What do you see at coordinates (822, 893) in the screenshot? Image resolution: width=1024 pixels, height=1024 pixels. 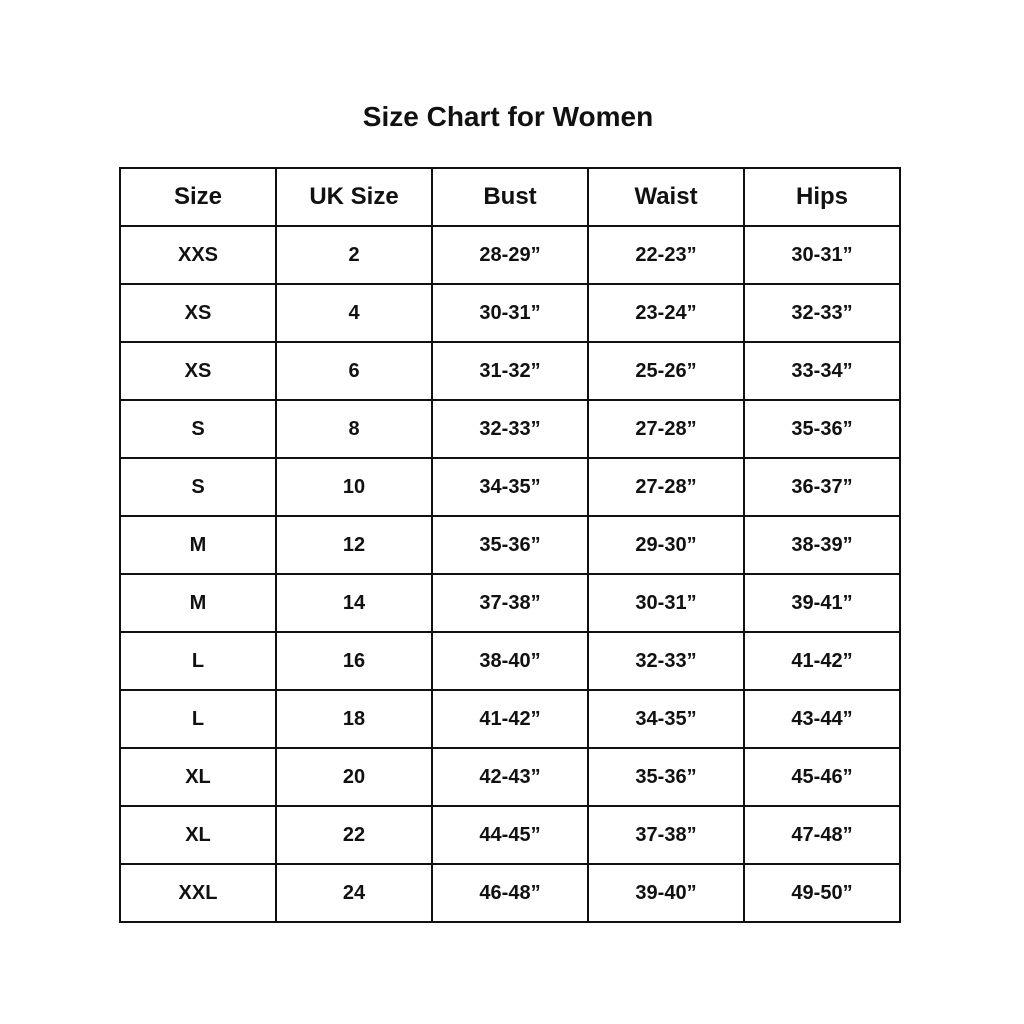 I see `cell-hips: 49-50”` at bounding box center [822, 893].